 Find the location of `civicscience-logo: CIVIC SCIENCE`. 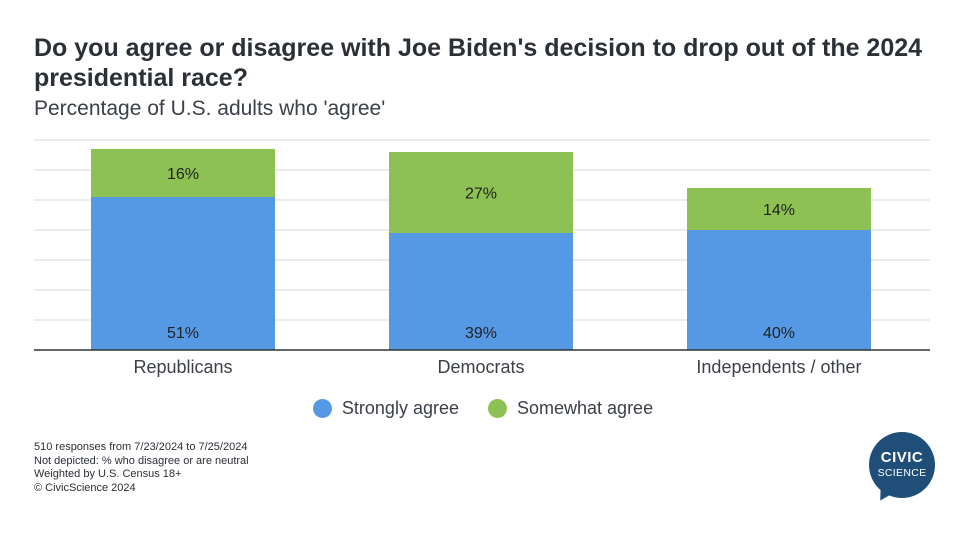

civicscience-logo: CIVIC SCIENCE is located at coordinates (902, 465).